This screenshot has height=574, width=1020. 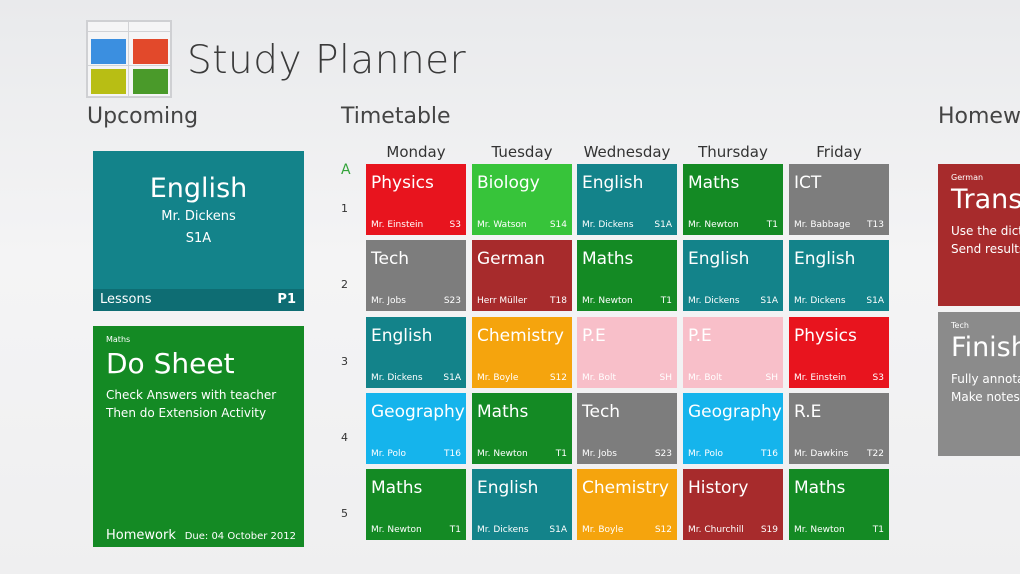 I want to click on homework-title: Do Sheet, so click(x=170, y=363).